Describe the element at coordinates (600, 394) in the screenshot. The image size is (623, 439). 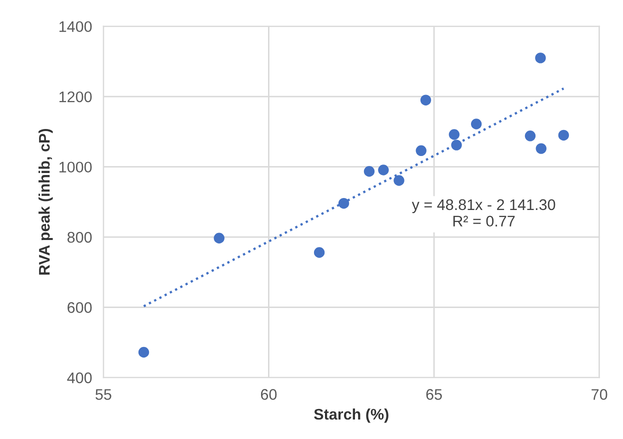
I see `x-tick-label: 70` at that location.